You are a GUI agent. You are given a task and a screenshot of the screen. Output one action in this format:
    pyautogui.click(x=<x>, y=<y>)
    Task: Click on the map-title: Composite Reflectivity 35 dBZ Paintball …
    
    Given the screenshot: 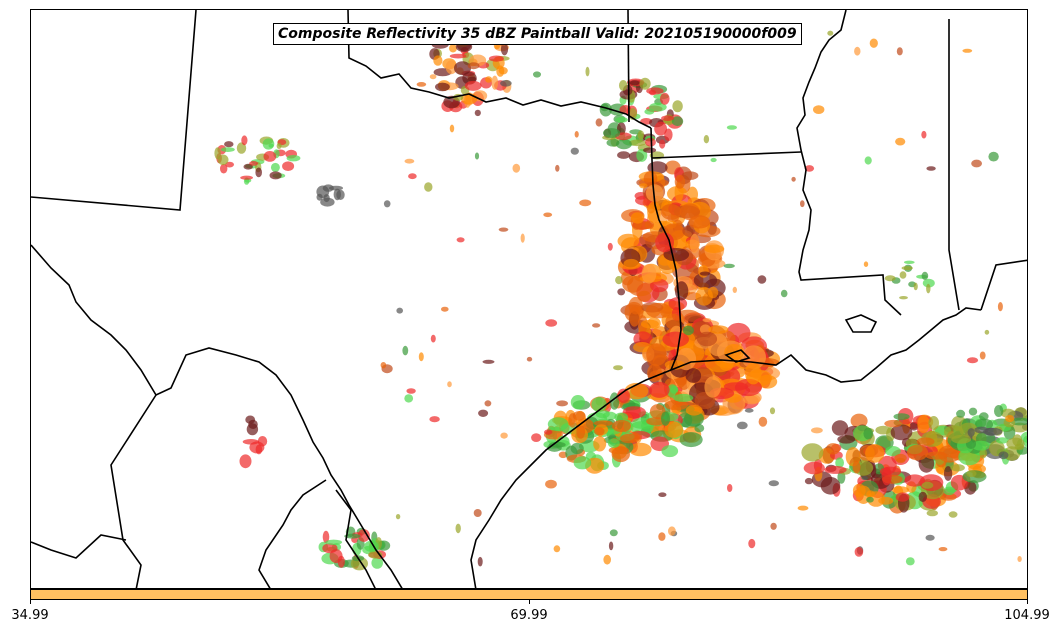 What is the action you would take?
    pyautogui.click(x=537, y=34)
    